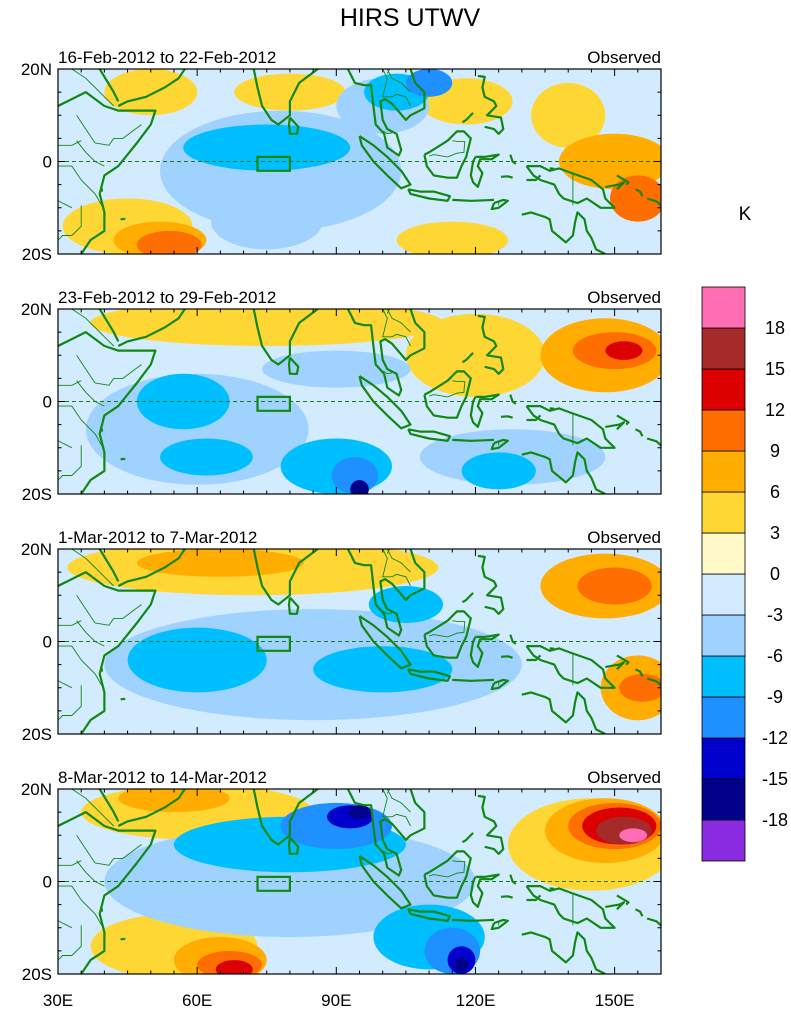 The width and height of the screenshot is (791, 1013). Describe the element at coordinates (775, 738) in the screenshot. I see `colorbar-label: -12` at that location.